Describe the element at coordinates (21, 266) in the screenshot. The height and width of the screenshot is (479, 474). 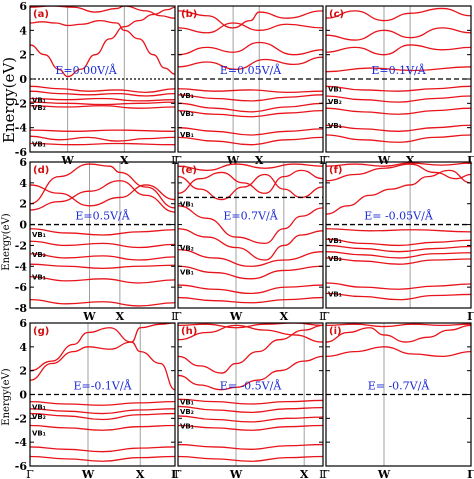
I see `ytick-label: -4` at that location.